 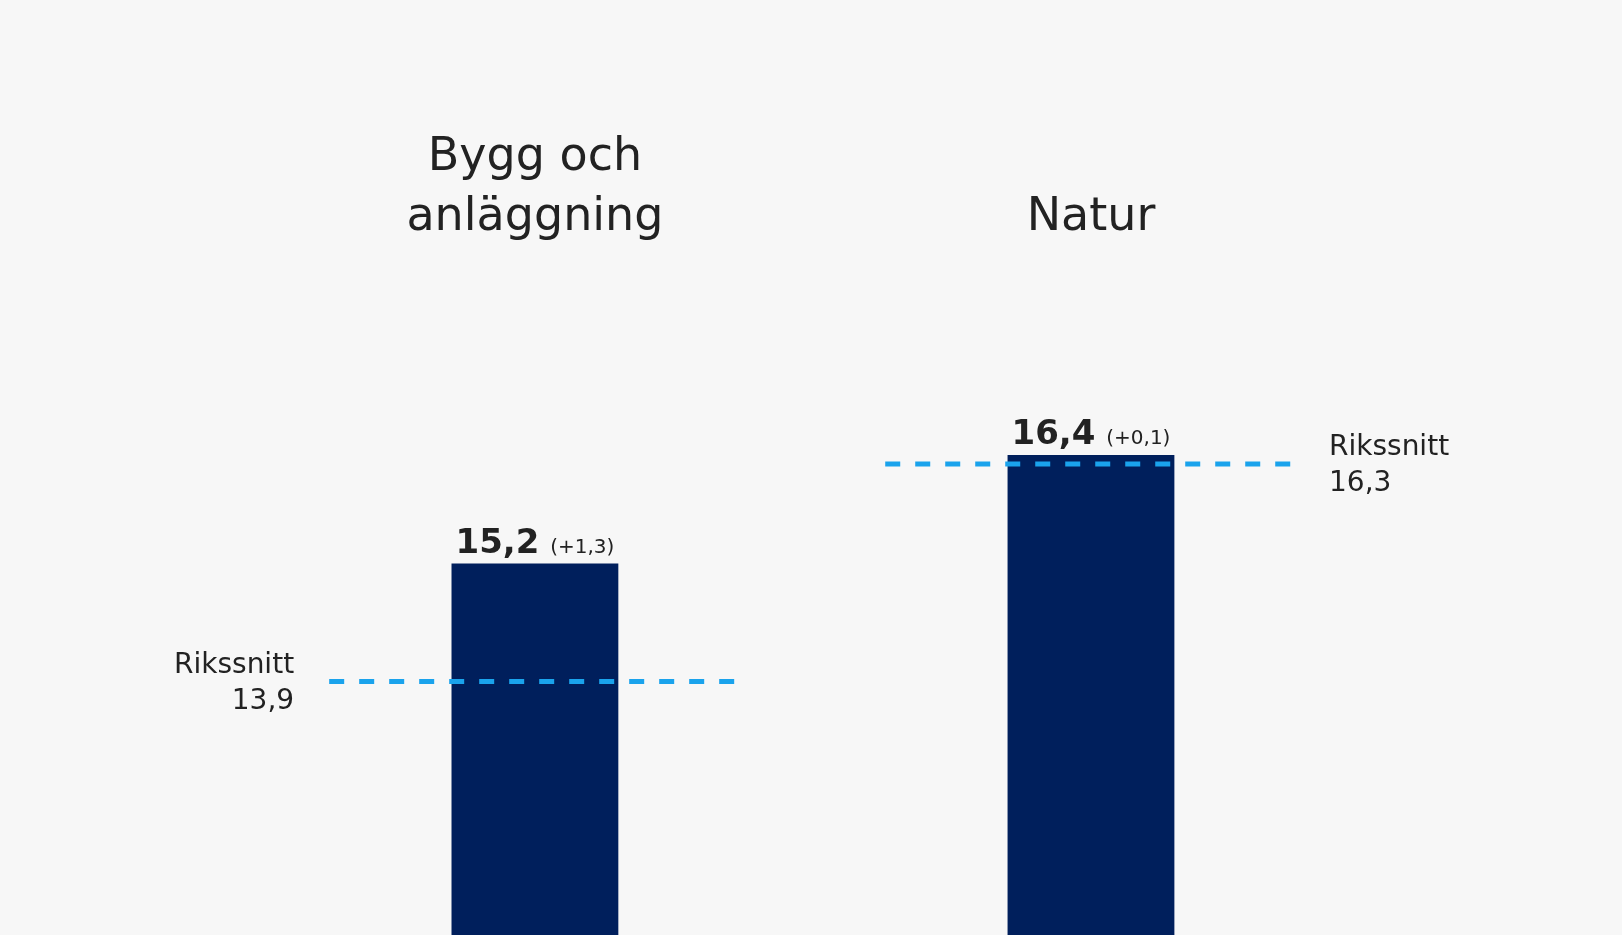 What do you see at coordinates (1091, 213) in the screenshot?
I see `x-tick-label: Natur` at bounding box center [1091, 213].